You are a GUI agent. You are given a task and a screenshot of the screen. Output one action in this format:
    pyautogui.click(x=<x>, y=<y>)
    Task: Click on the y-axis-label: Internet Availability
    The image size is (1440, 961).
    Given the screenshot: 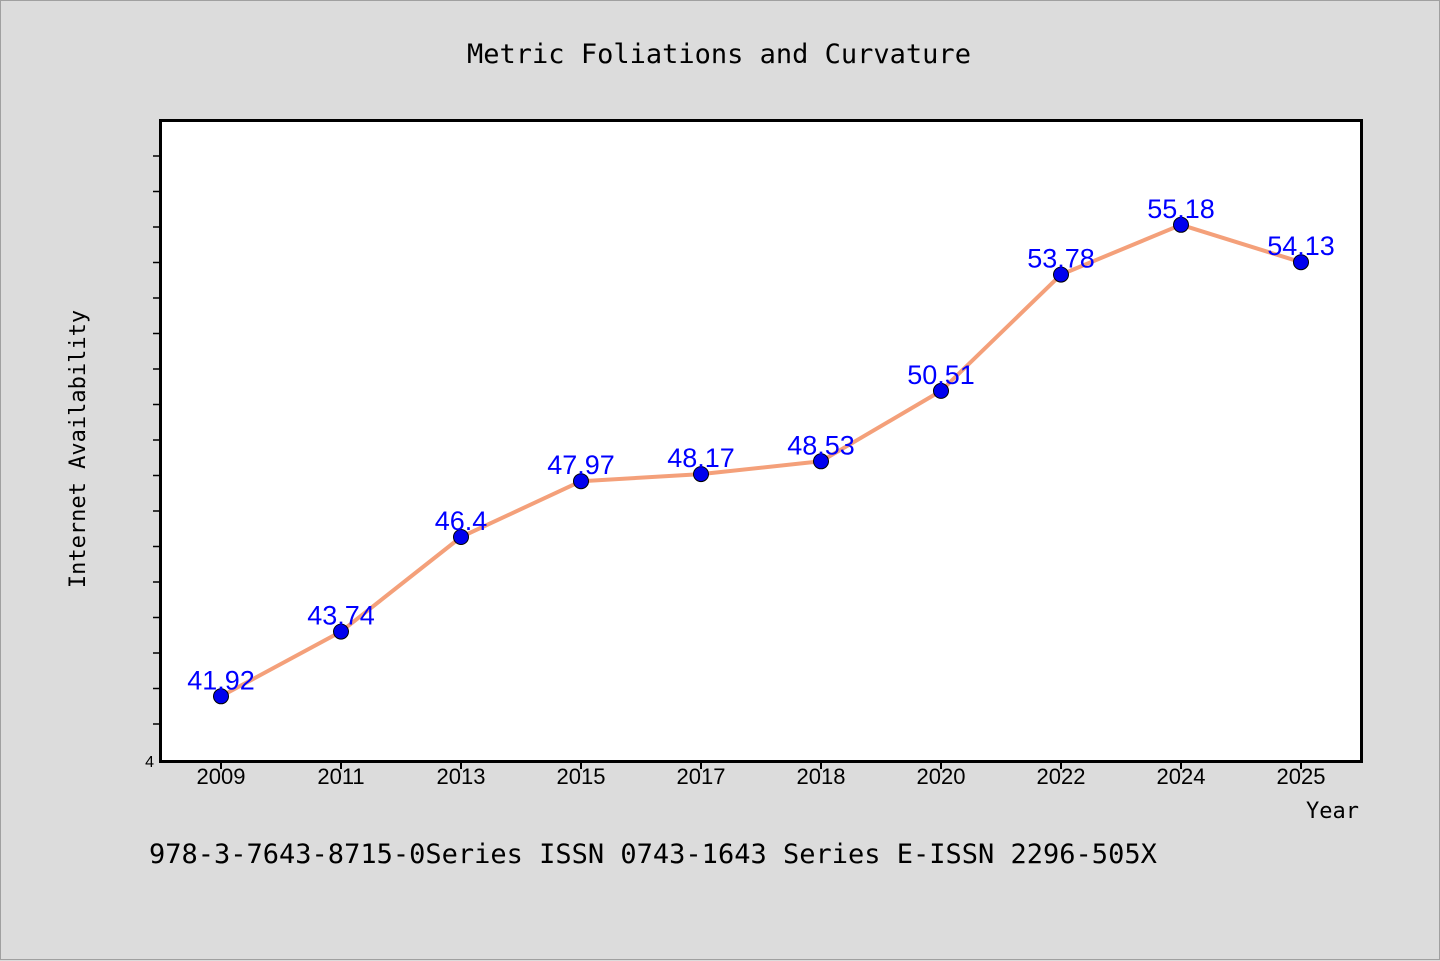 What is the action you would take?
    pyautogui.click(x=78, y=449)
    